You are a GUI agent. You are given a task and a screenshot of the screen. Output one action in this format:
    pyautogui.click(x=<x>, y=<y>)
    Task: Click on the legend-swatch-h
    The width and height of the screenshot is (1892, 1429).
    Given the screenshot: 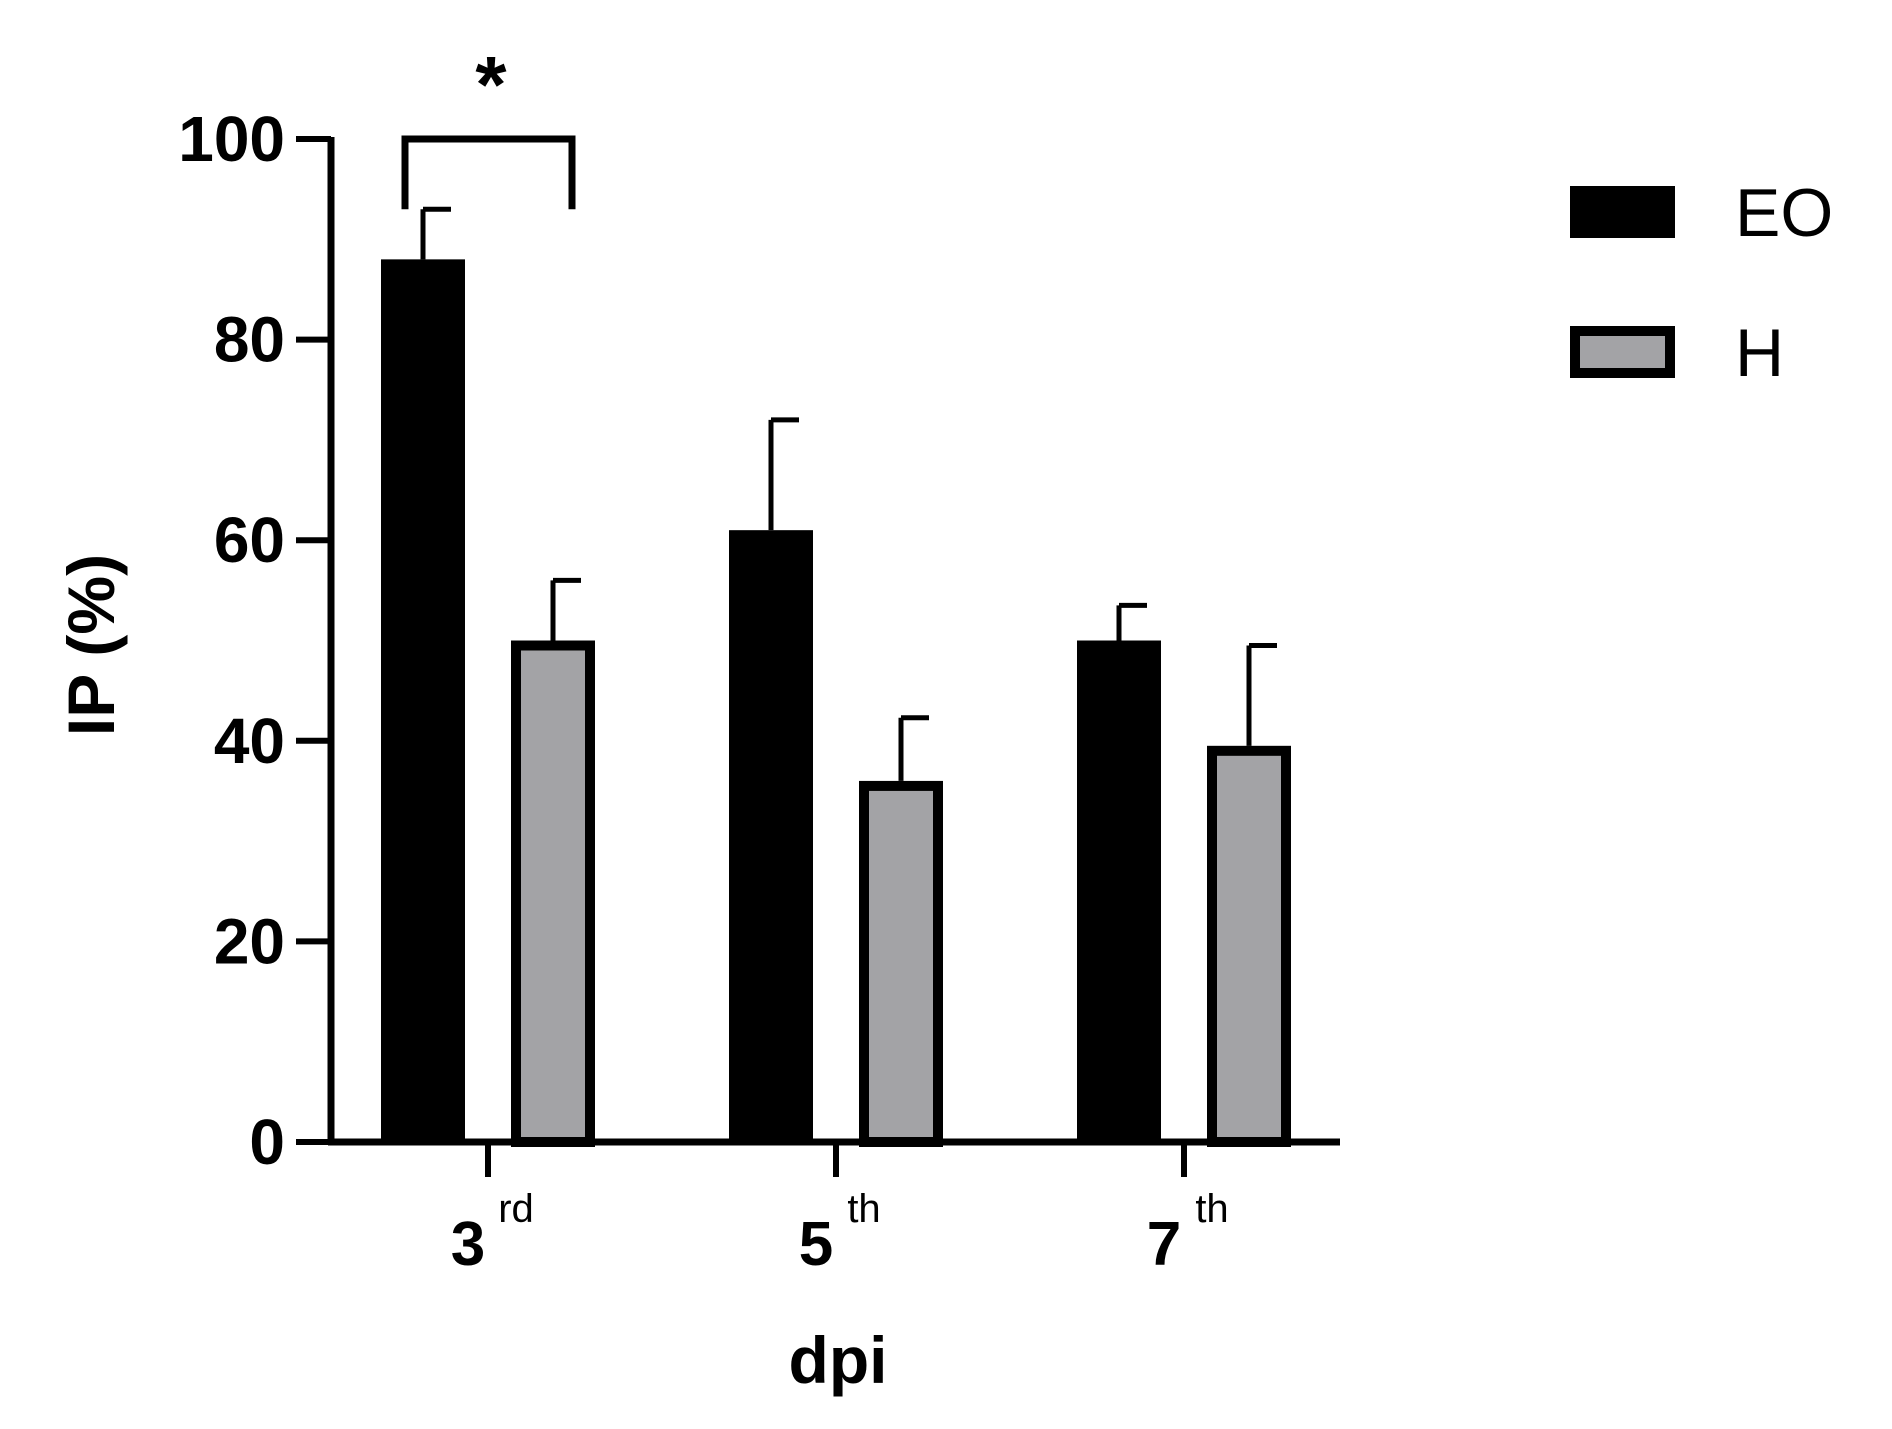 What is the action you would take?
    pyautogui.click(x=1622, y=352)
    